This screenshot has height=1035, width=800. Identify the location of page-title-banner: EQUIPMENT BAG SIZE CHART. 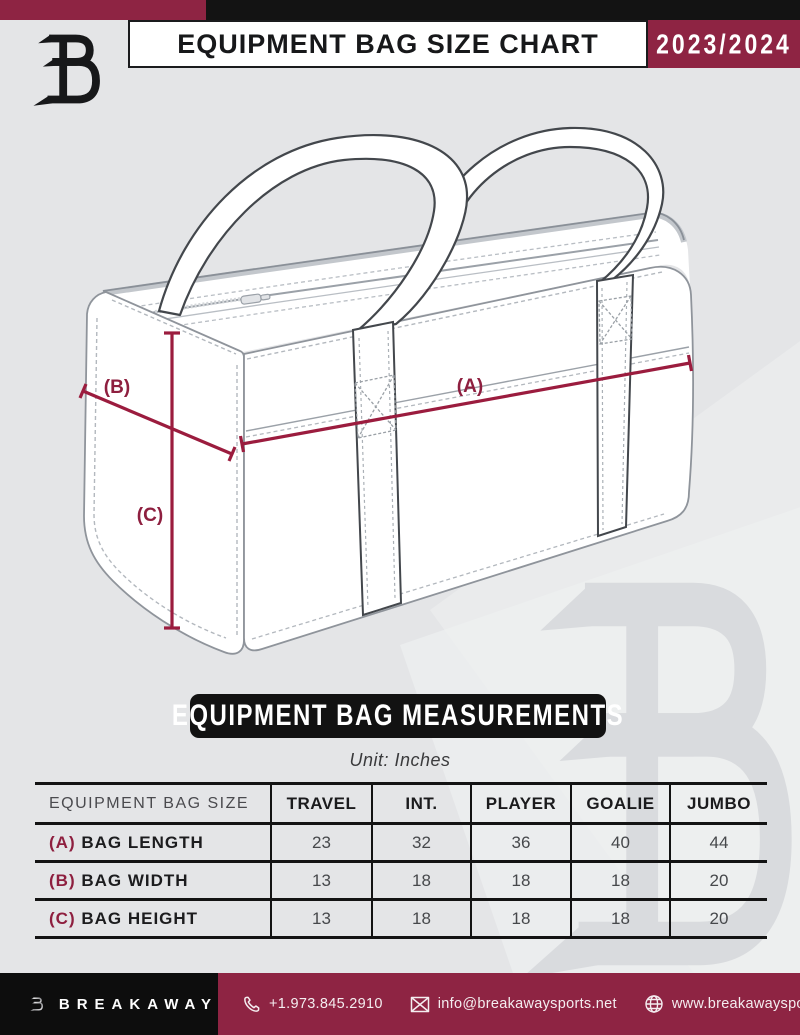
(388, 44).